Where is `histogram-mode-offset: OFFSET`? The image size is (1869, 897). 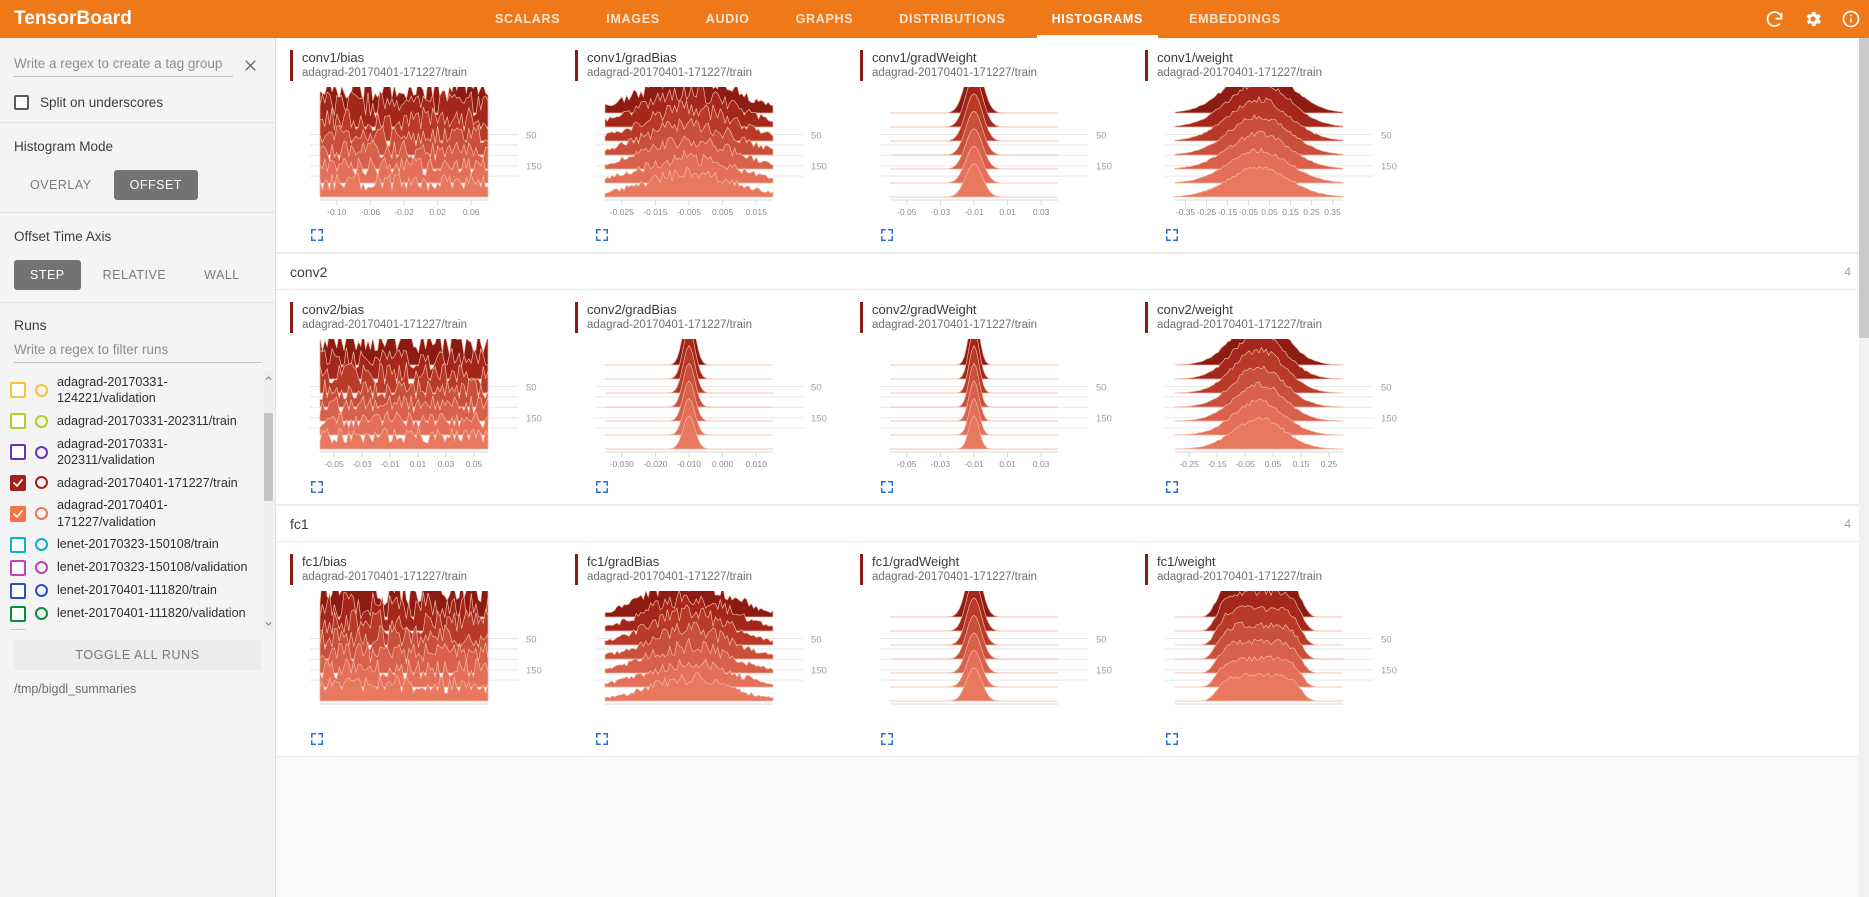 histogram-mode-offset: OFFSET is located at coordinates (155, 185).